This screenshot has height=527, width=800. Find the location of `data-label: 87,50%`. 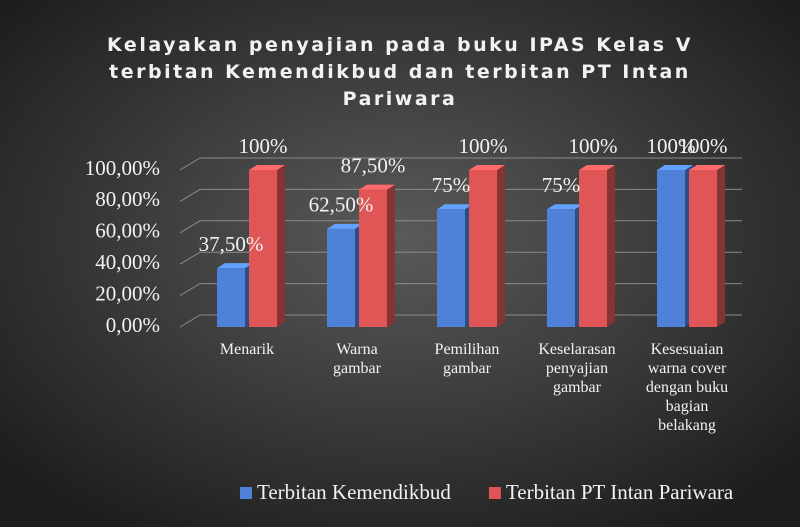

data-label: 87,50% is located at coordinates (373, 165).